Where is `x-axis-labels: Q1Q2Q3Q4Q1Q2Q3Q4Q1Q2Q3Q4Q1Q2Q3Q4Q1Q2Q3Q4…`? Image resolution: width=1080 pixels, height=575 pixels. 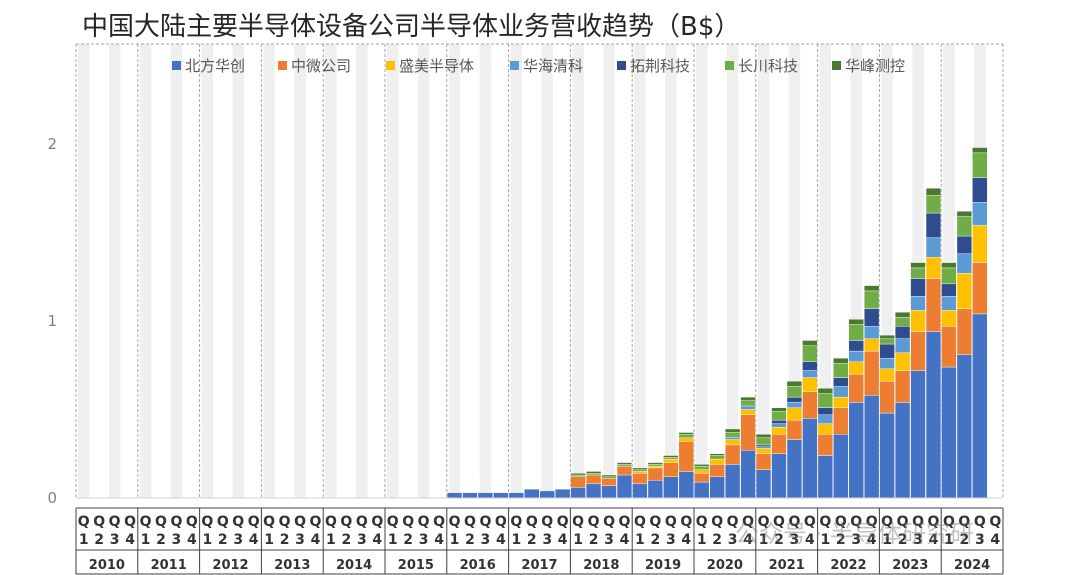
x-axis-labels: Q1Q2Q3Q4Q1Q2Q3Q4Q1Q2Q3Q4Q1Q2Q3Q4Q1Q2Q3Q4… is located at coordinates (539, 541).